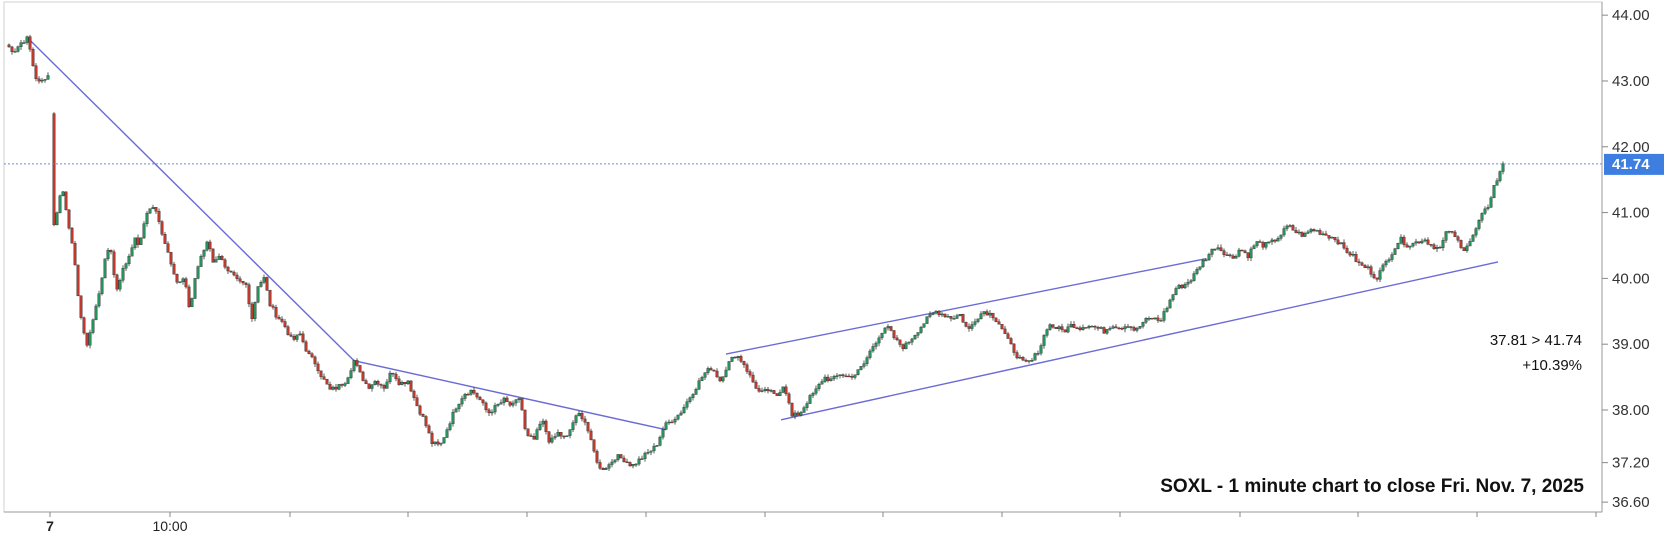 This screenshot has height=544, width=1668. Describe the element at coordinates (169, 526) in the screenshot. I see `x-tick-label: 10:00` at that location.